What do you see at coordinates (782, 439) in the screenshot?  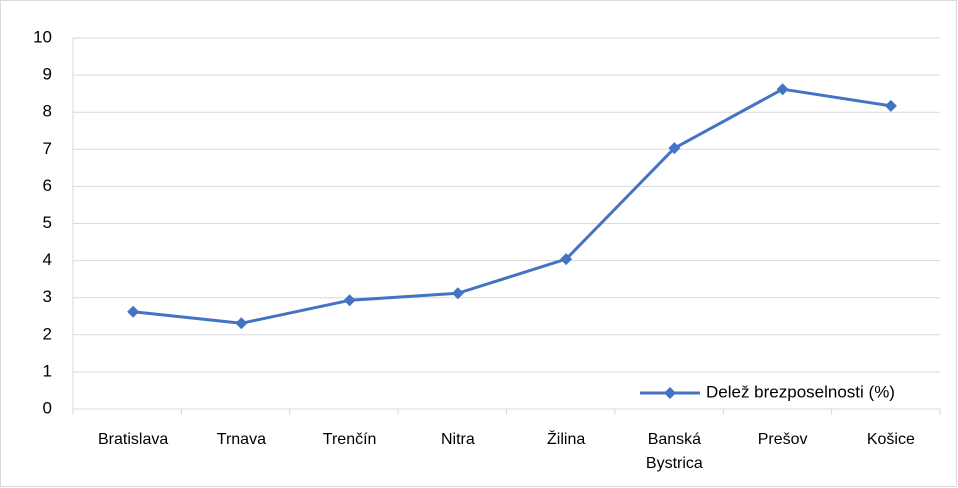 I see `x-tick-label: Prešov` at bounding box center [782, 439].